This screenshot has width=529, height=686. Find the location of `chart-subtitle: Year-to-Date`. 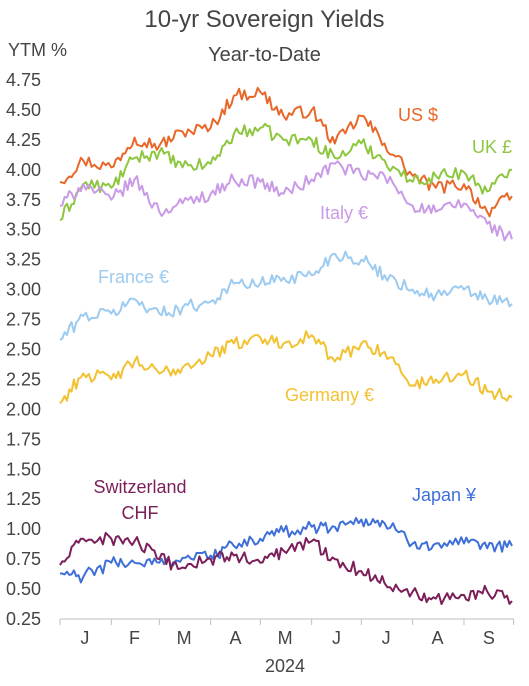

chart-subtitle: Year-to-Date is located at coordinates (264, 55).